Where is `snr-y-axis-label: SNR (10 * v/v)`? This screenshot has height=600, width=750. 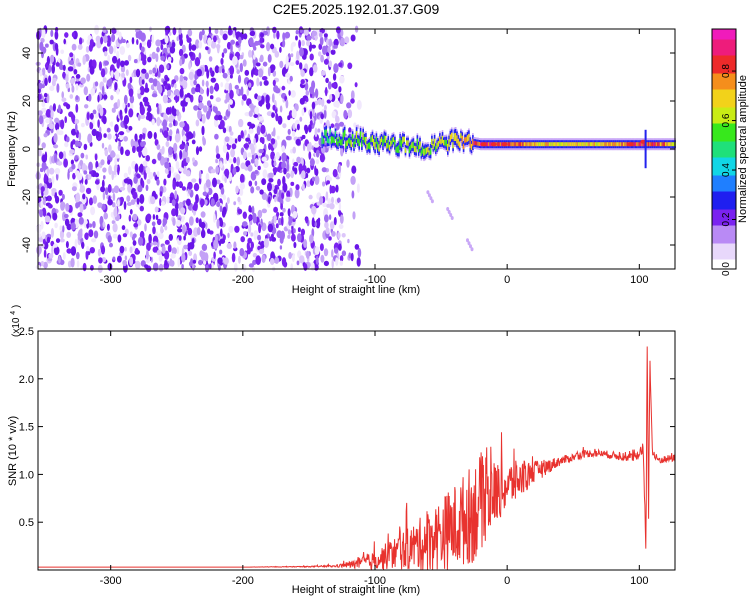 snr-y-axis-label: SNR (10 * v/v) is located at coordinates (13, 451).